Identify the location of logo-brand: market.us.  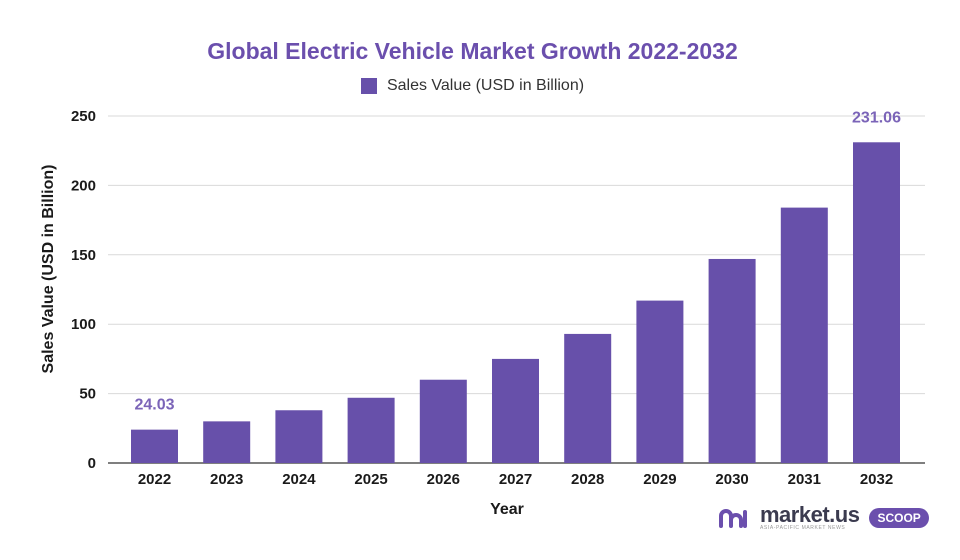
(810, 514).